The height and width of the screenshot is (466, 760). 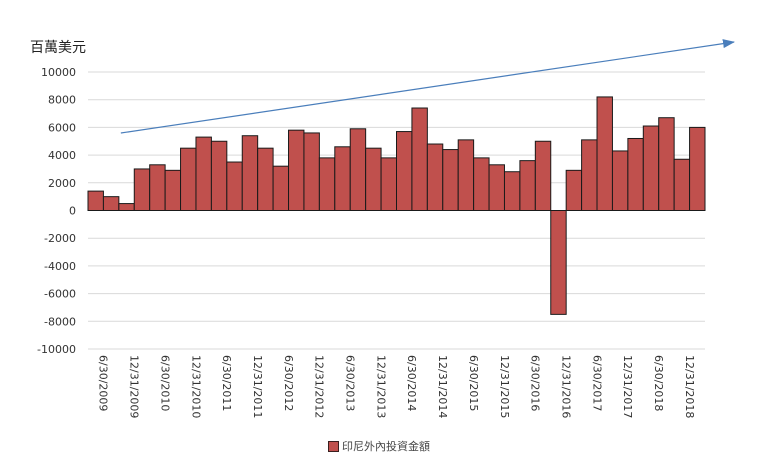 What do you see at coordinates (134, 386) in the screenshot?
I see `x-tick-label: 12/31/2009` at bounding box center [134, 386].